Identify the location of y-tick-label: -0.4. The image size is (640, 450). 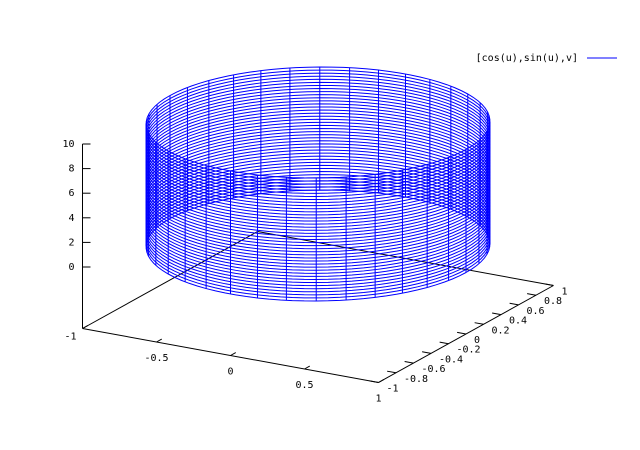
(451, 359).